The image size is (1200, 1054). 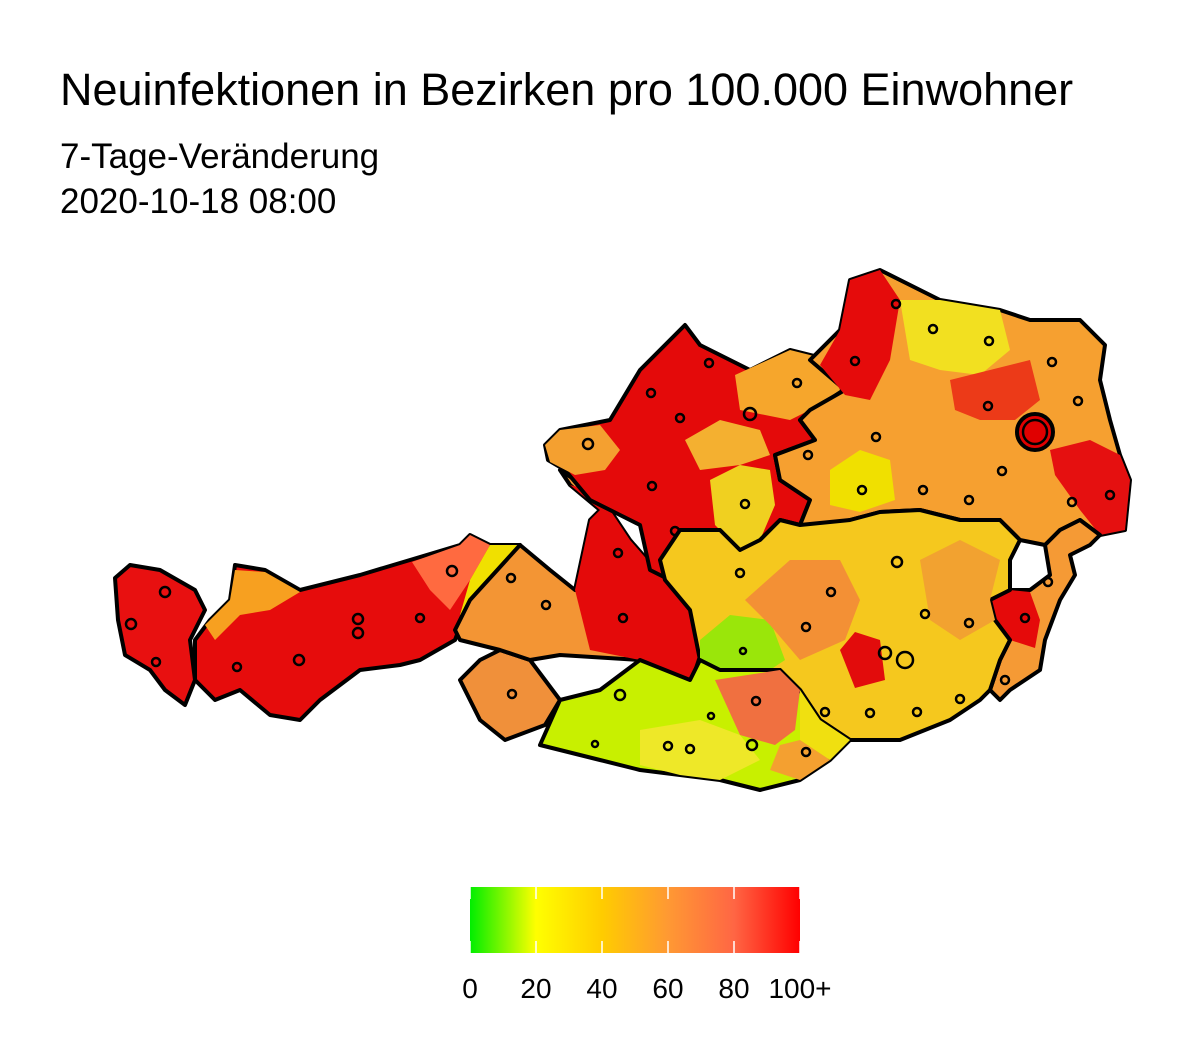 I want to click on tick-label: 60, so click(x=667, y=988).